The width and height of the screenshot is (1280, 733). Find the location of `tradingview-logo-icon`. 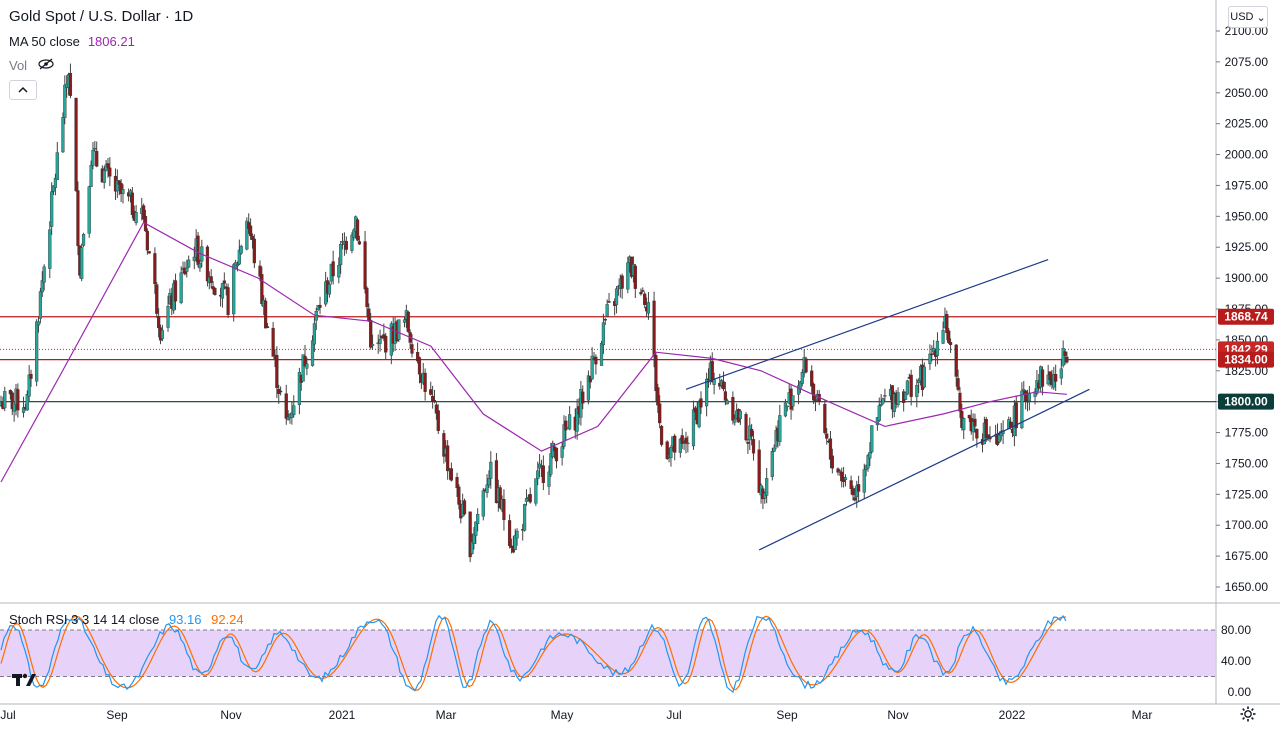

tradingview-logo-icon is located at coordinates (25, 680).